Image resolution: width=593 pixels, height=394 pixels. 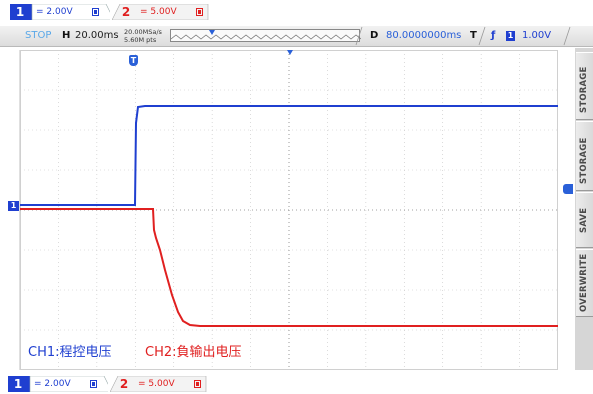 I want to click on menu-storage-2-label: STORAGE, so click(x=584, y=160).